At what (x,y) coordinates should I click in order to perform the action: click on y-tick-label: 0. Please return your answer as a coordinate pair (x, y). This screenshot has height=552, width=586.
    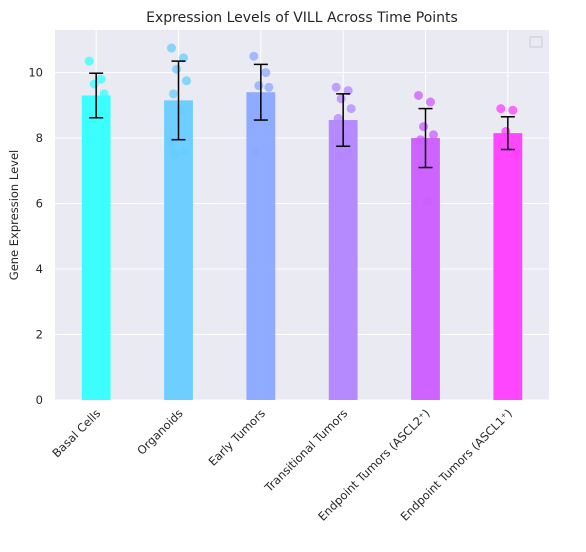
    Looking at the image, I should click on (39, 400).